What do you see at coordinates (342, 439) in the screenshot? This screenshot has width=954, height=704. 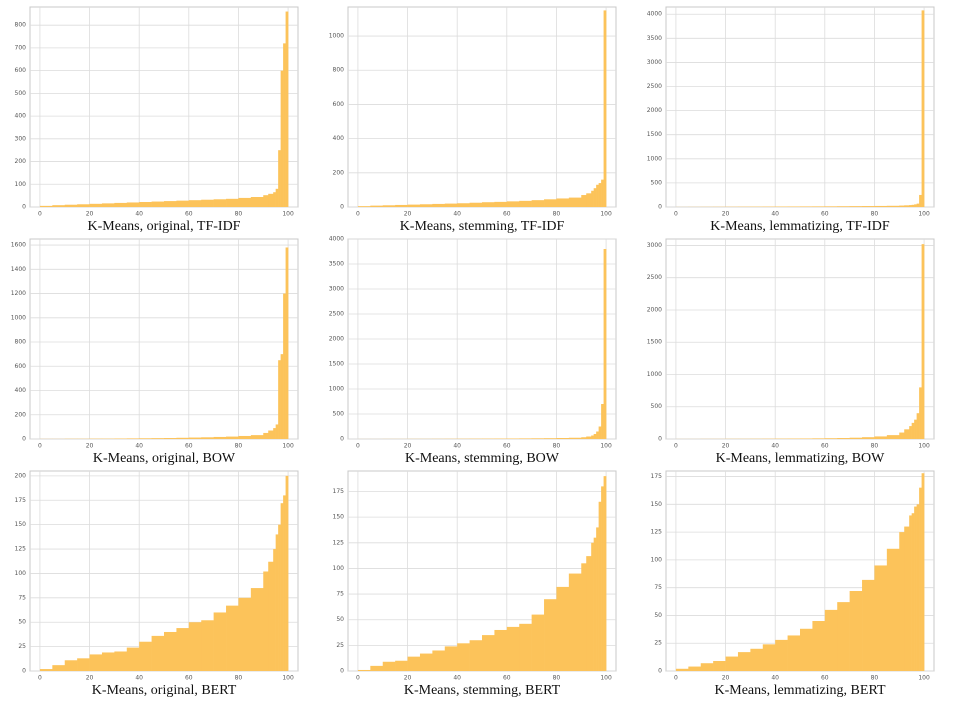 I see `y-tick-label: 0` at bounding box center [342, 439].